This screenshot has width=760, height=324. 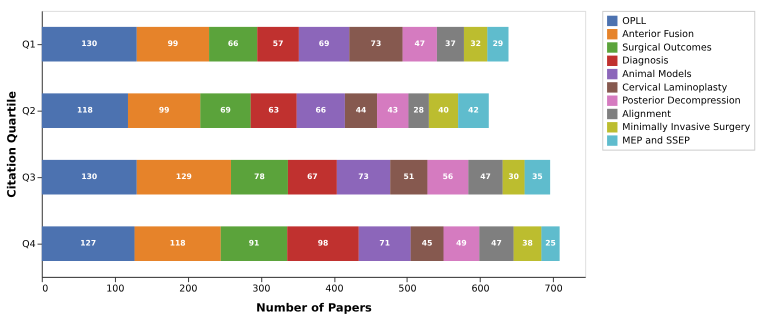 What do you see at coordinates (407, 289) in the screenshot?
I see `x-tick-label: 500` at bounding box center [407, 289].